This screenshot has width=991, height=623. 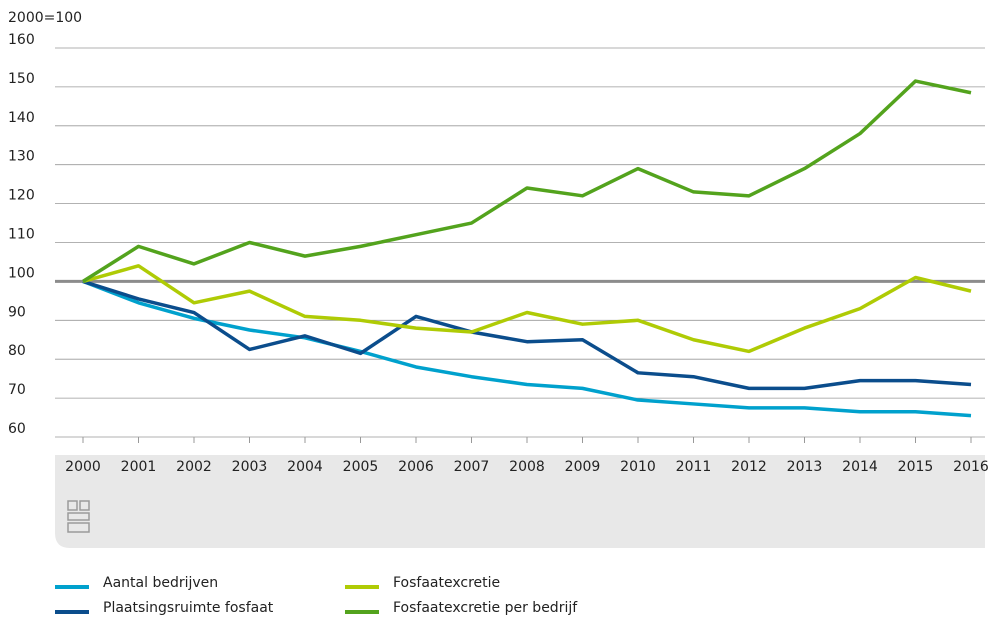 I want to click on x-tick-label: 2009, so click(x=583, y=467).